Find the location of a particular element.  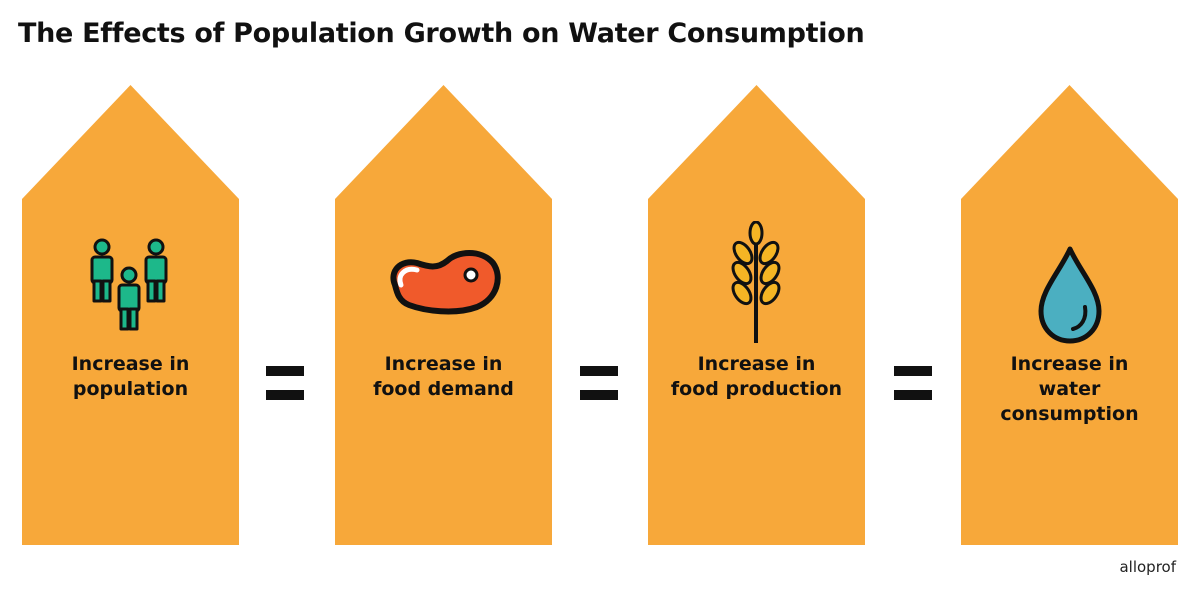

step-food-demand: Increase in food demand is located at coordinates (443, 315).